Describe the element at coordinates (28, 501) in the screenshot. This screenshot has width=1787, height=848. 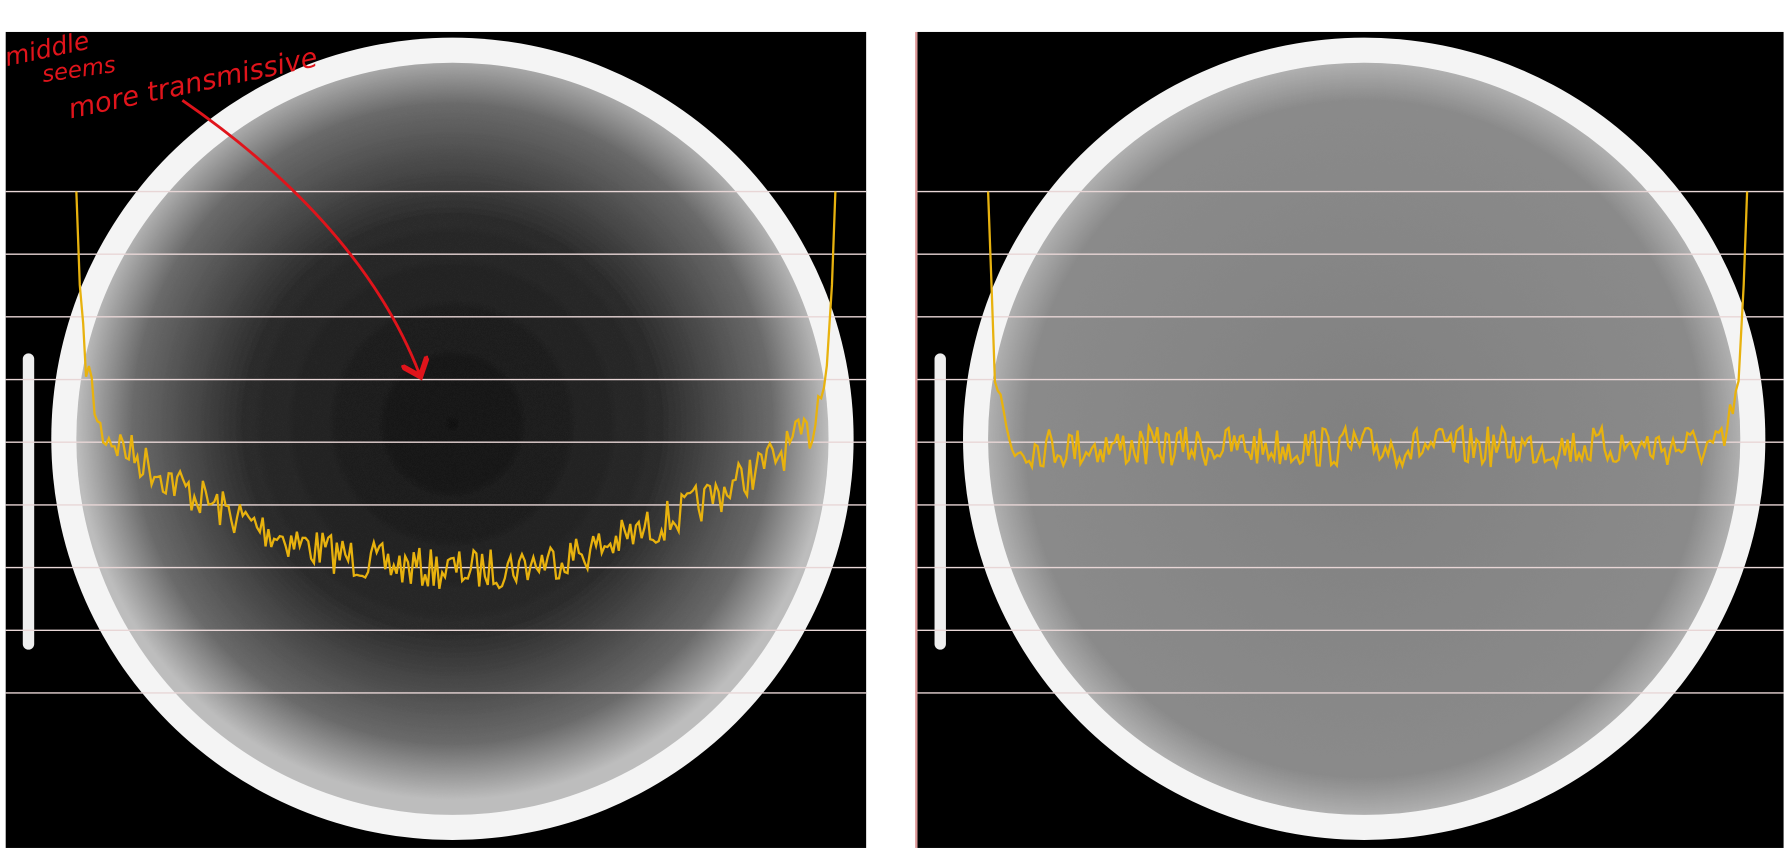
I see `left-bar` at that location.